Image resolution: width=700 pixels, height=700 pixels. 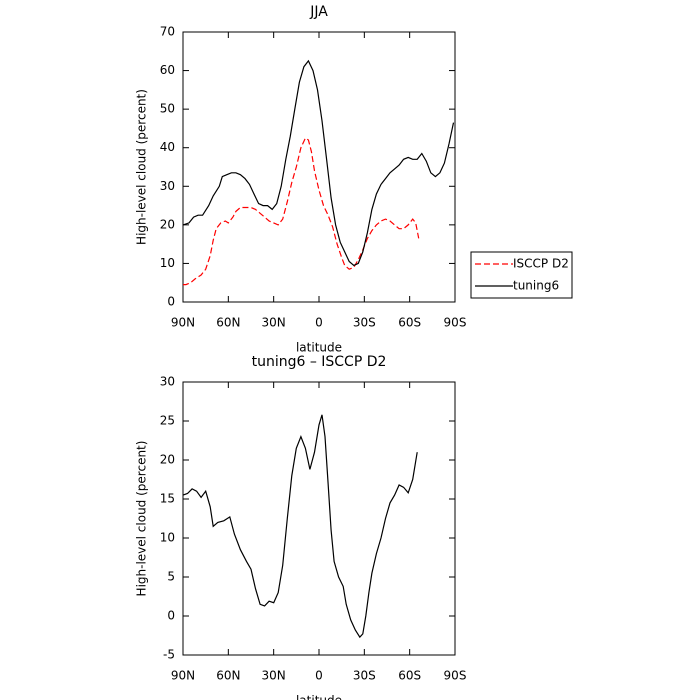 I want to click on y-tick-label: -5, so click(x=169, y=655).